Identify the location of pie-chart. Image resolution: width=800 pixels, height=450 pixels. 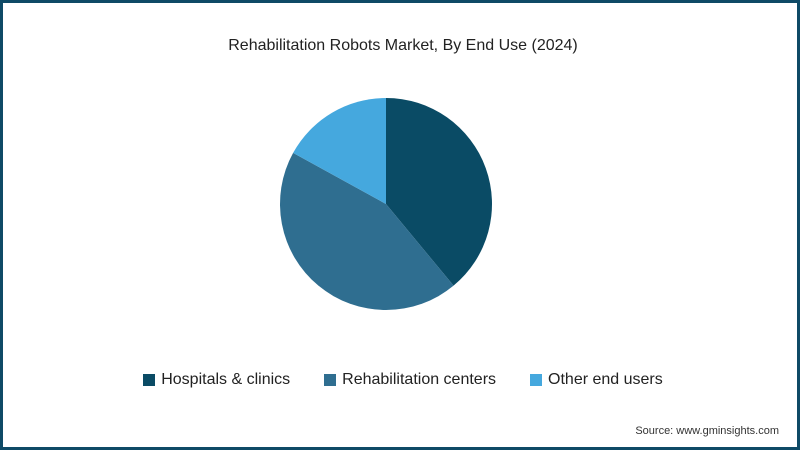
(386, 204).